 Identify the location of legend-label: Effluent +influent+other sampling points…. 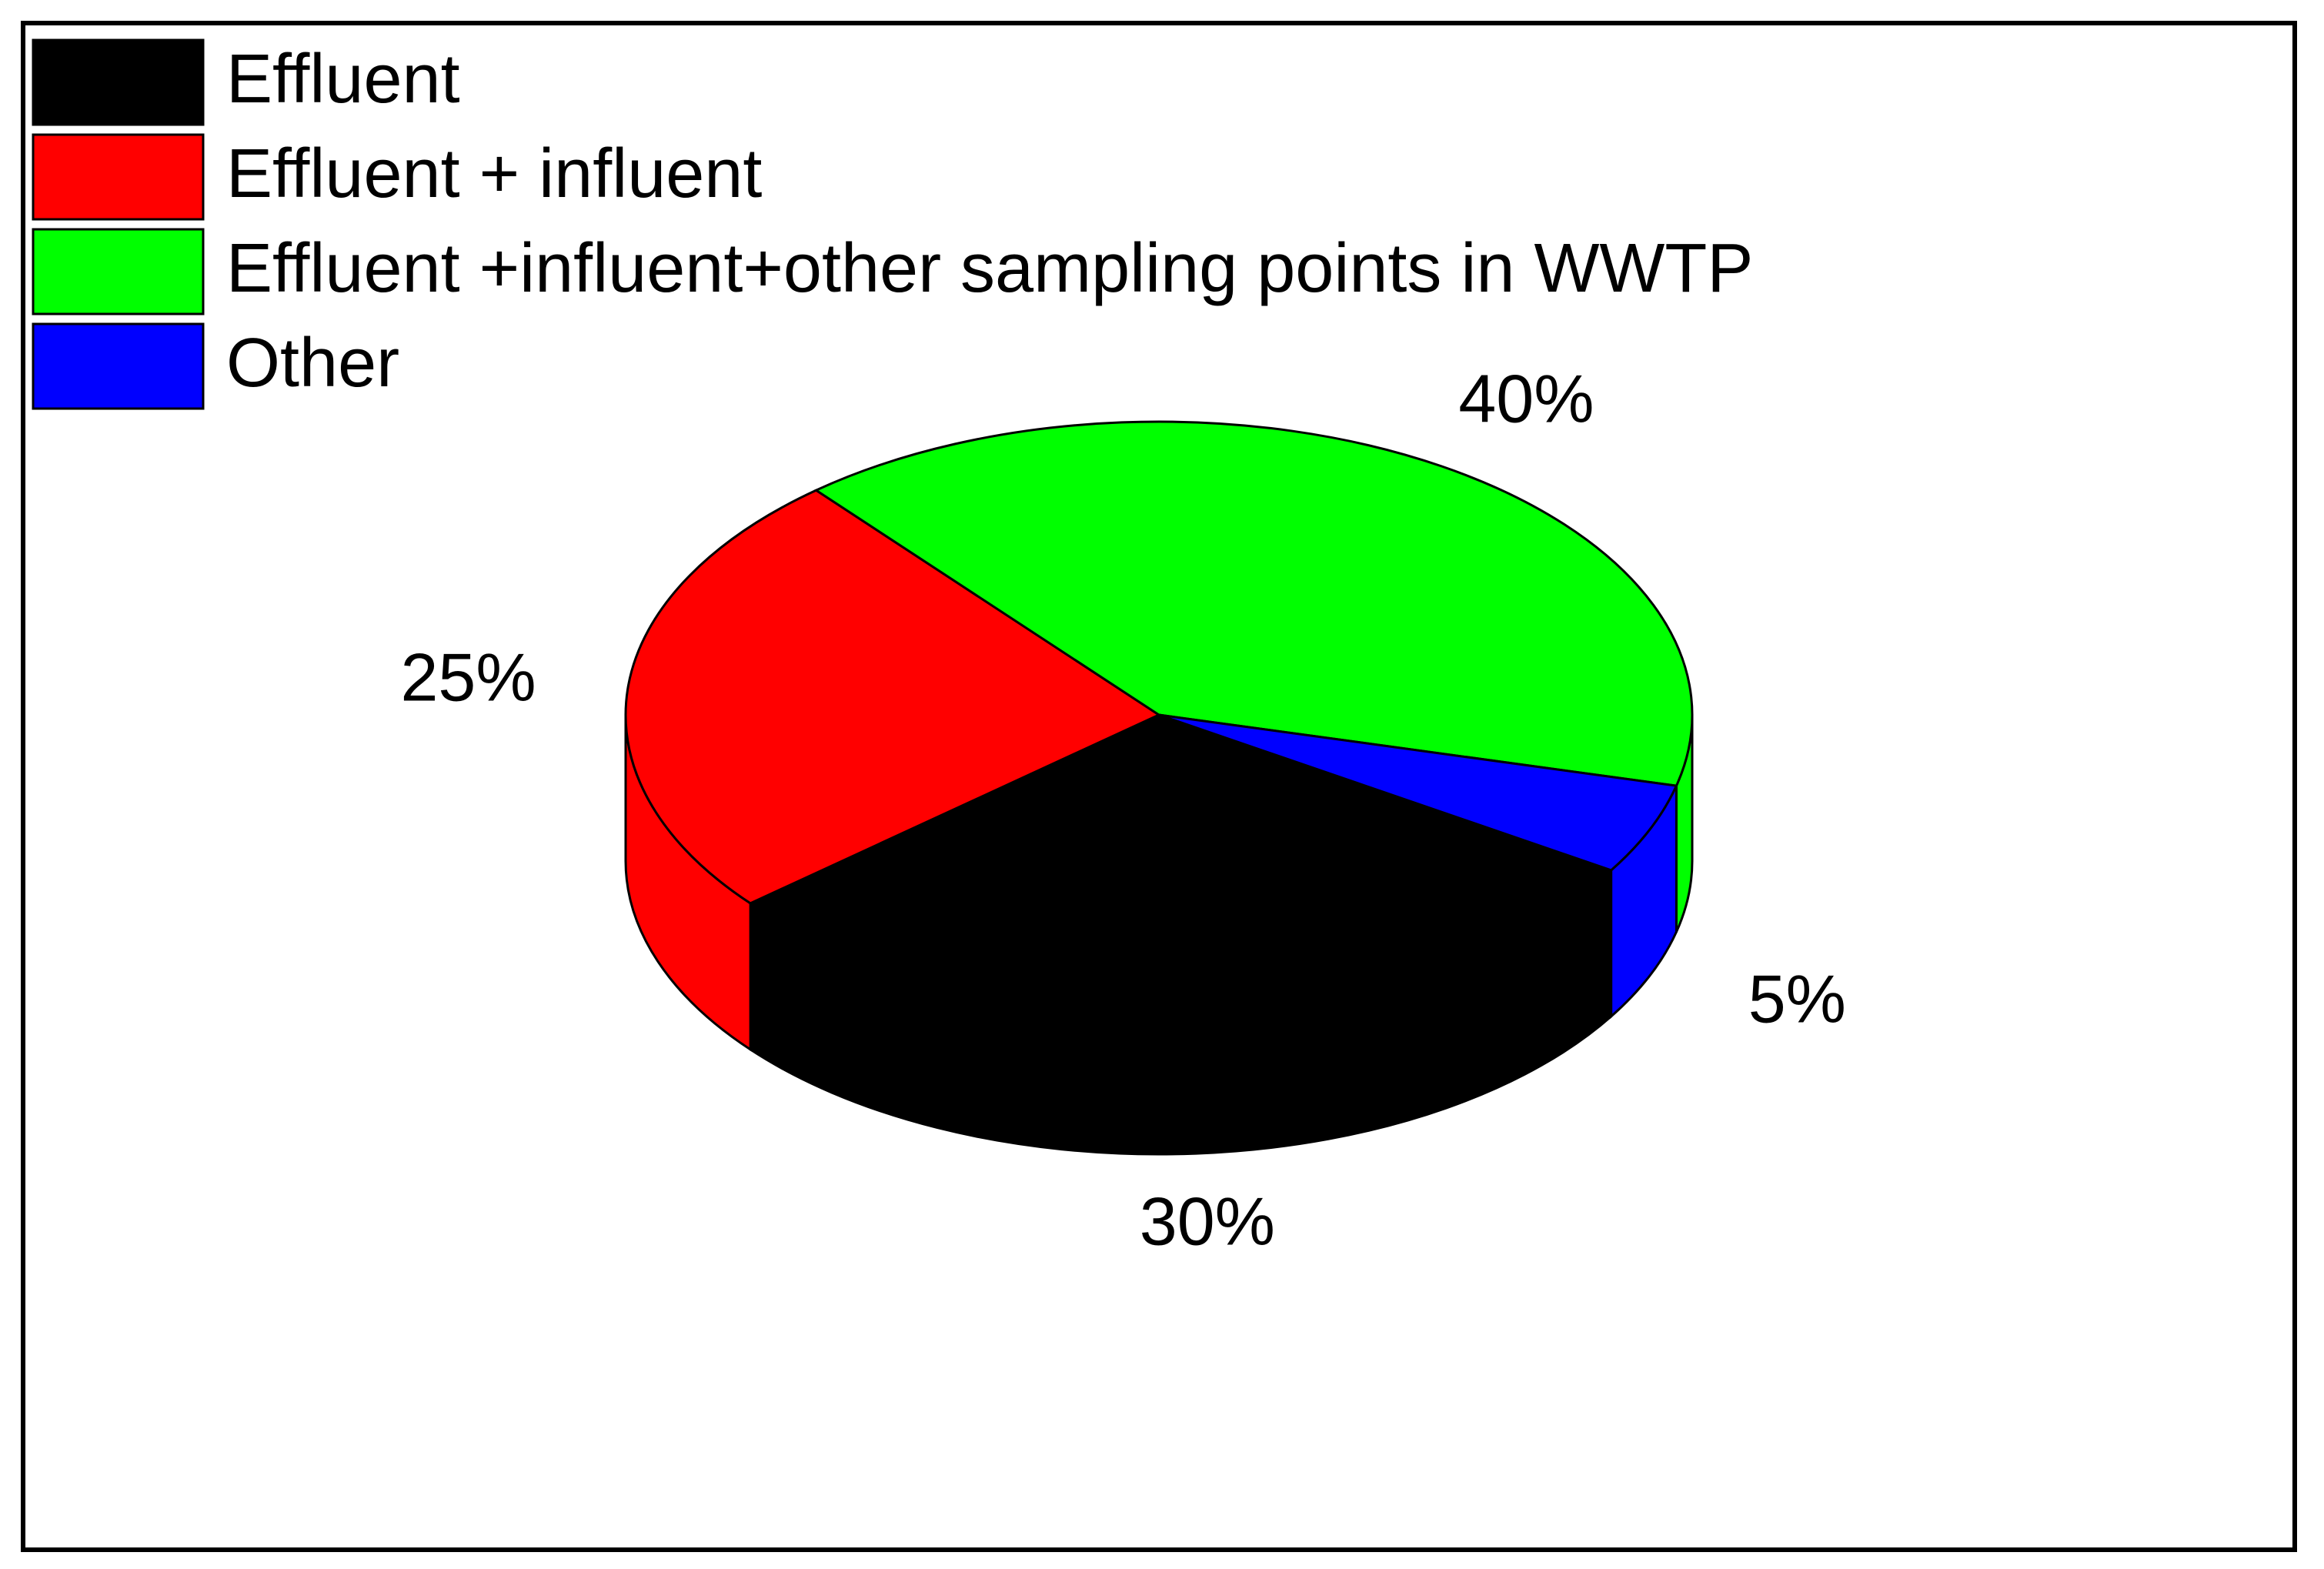
(989, 268).